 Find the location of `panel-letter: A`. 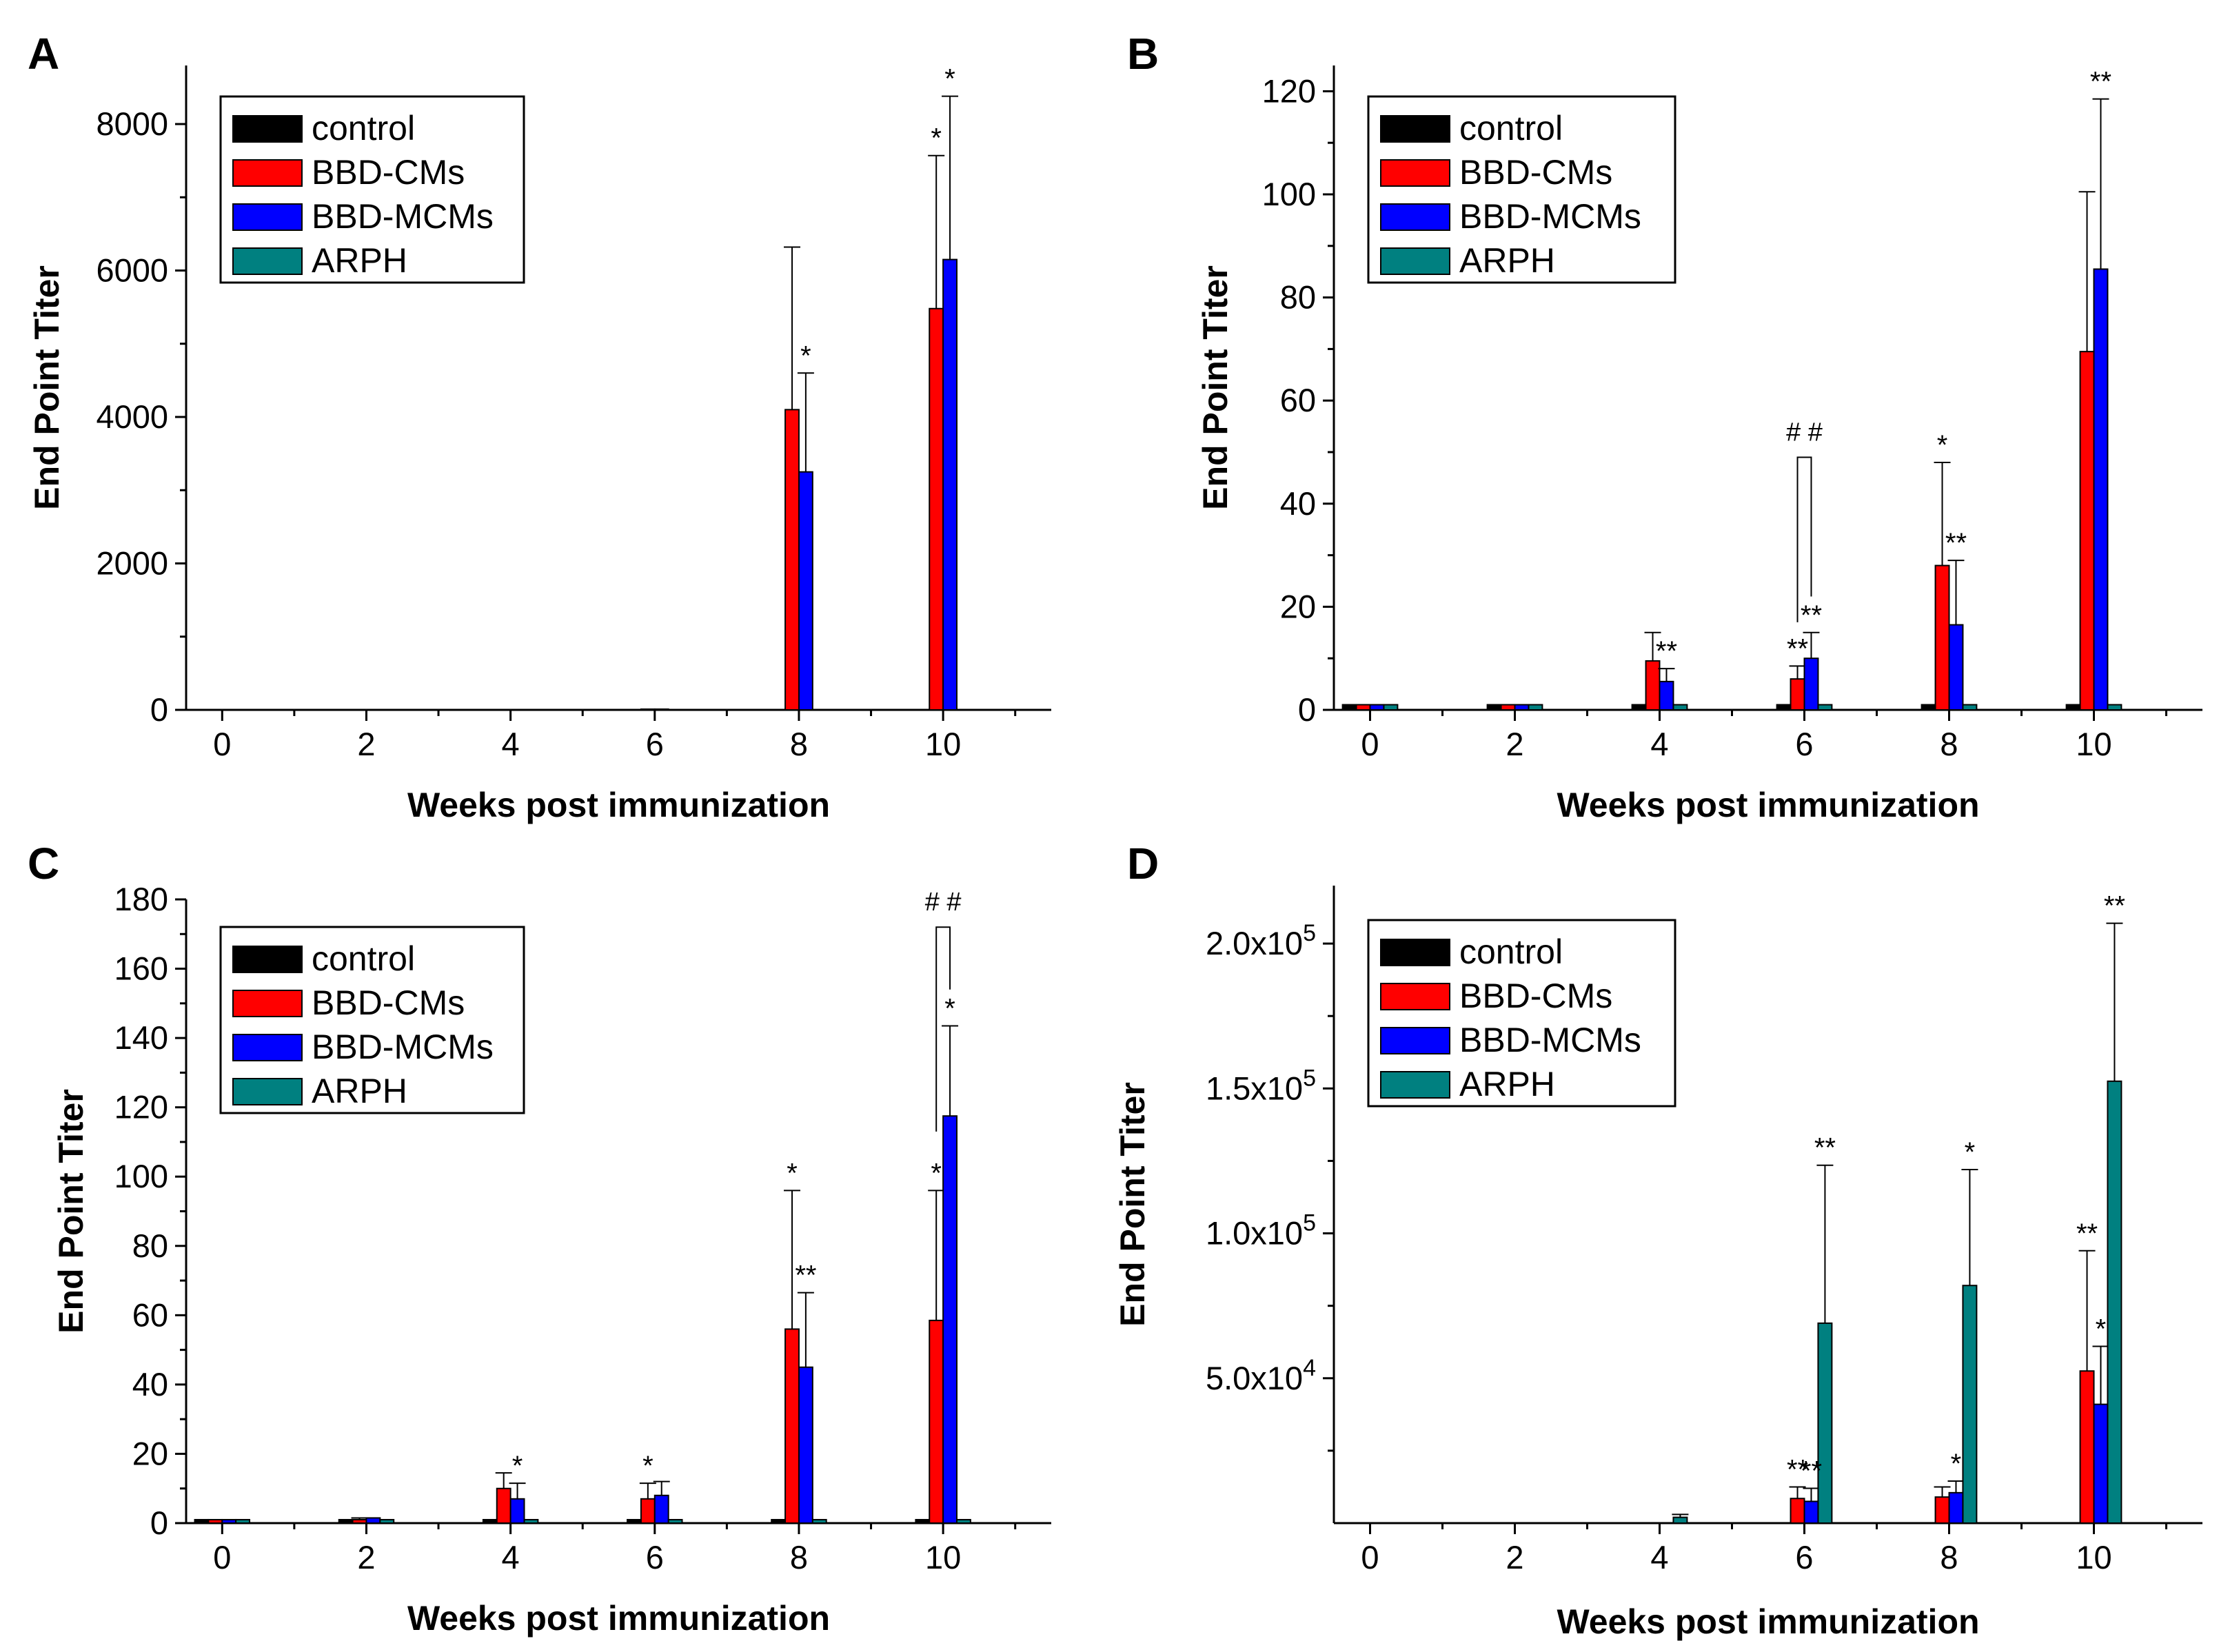

panel-letter: A is located at coordinates (43, 54).